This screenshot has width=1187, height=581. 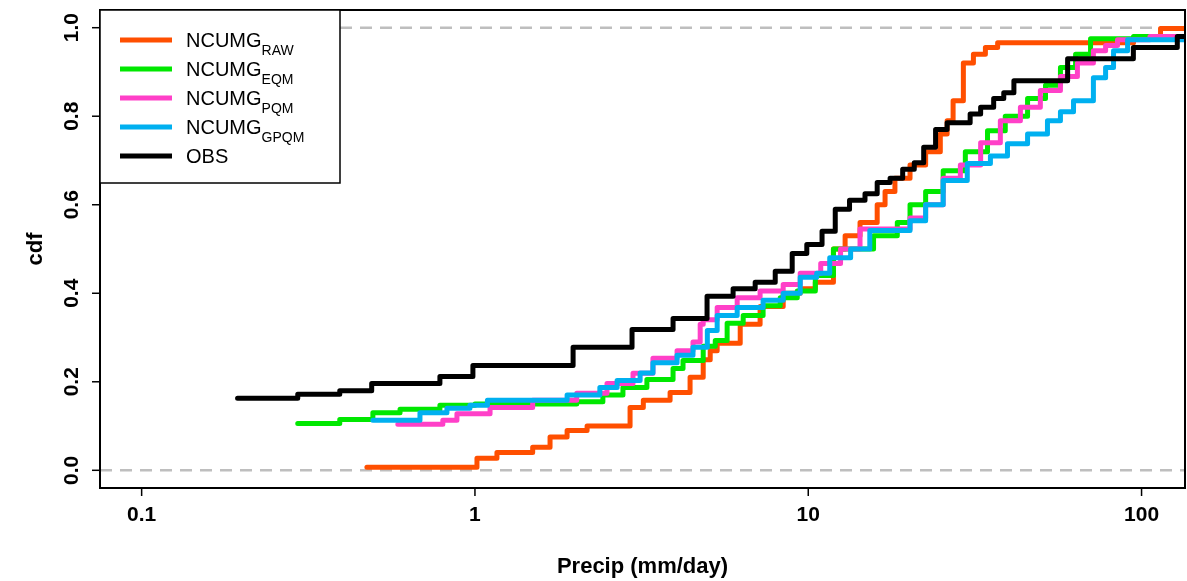 What do you see at coordinates (70, 205) in the screenshot?
I see `y-tick-label: 0.6` at bounding box center [70, 205].